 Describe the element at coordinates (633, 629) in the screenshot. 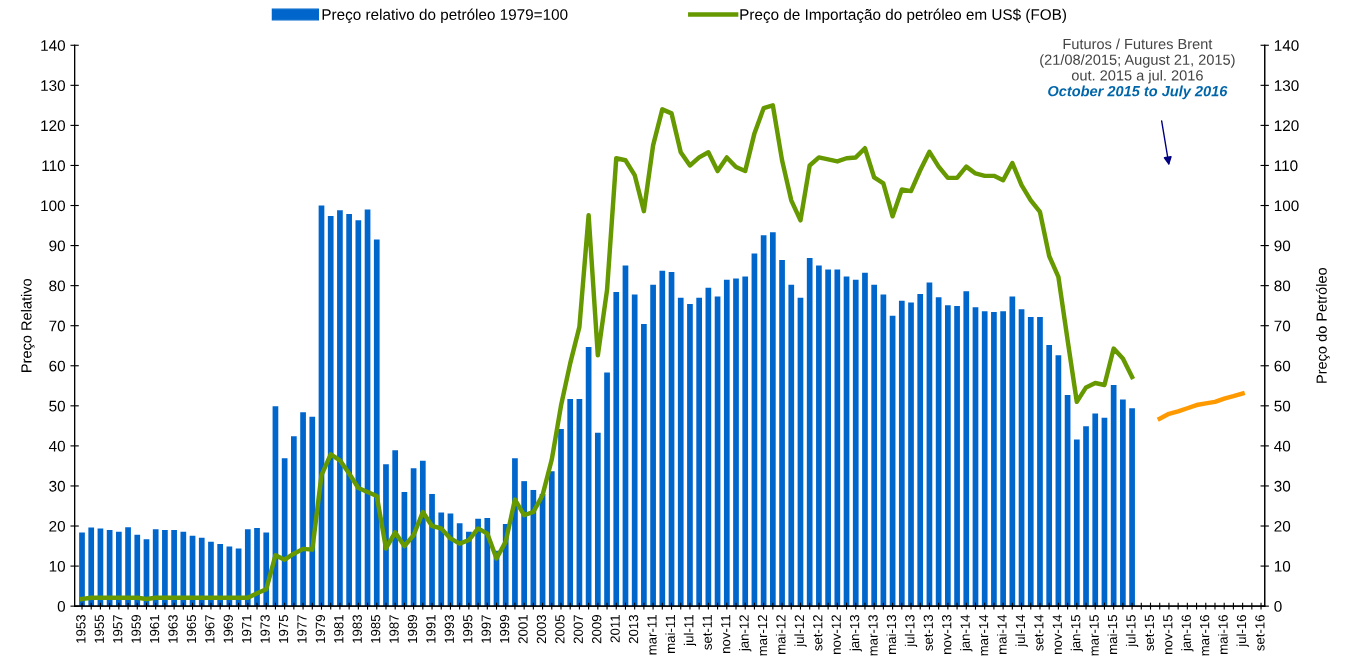

I see `x-tick-label: 2013` at that location.